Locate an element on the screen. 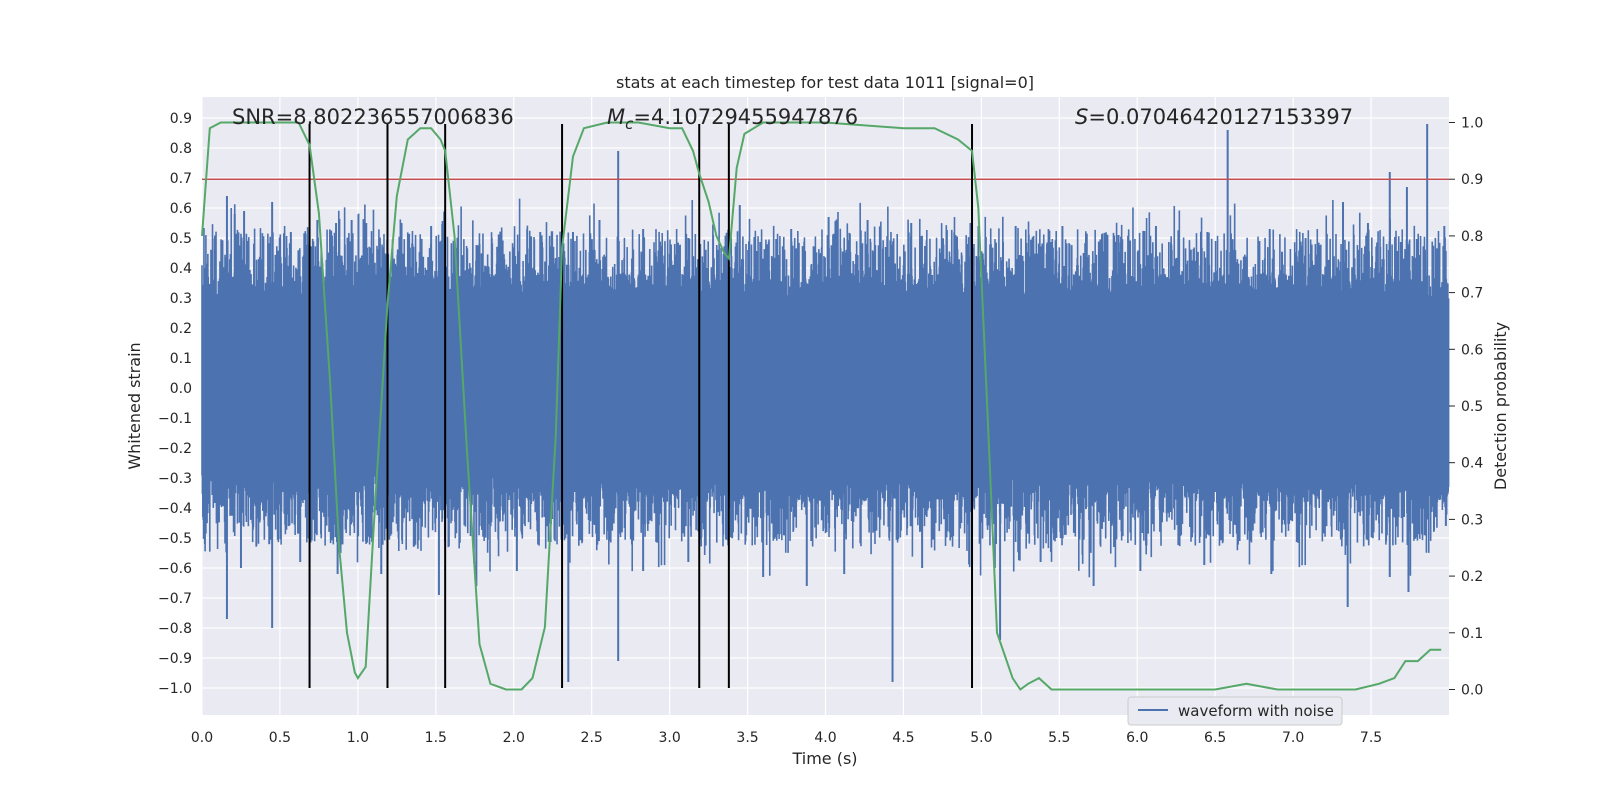 This screenshot has width=1600, height=800. y-tick-label: 0.6 is located at coordinates (181, 209).